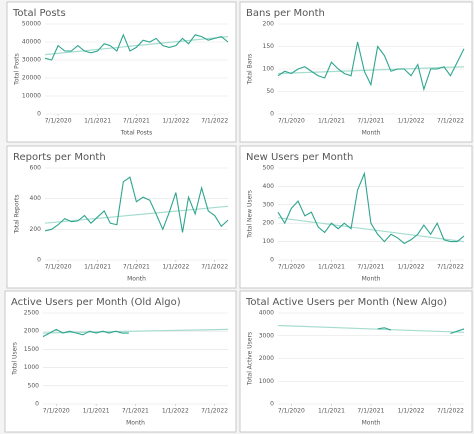  What do you see at coordinates (39, 13) in the screenshot?
I see `chart-title: Total Posts` at bounding box center [39, 13].